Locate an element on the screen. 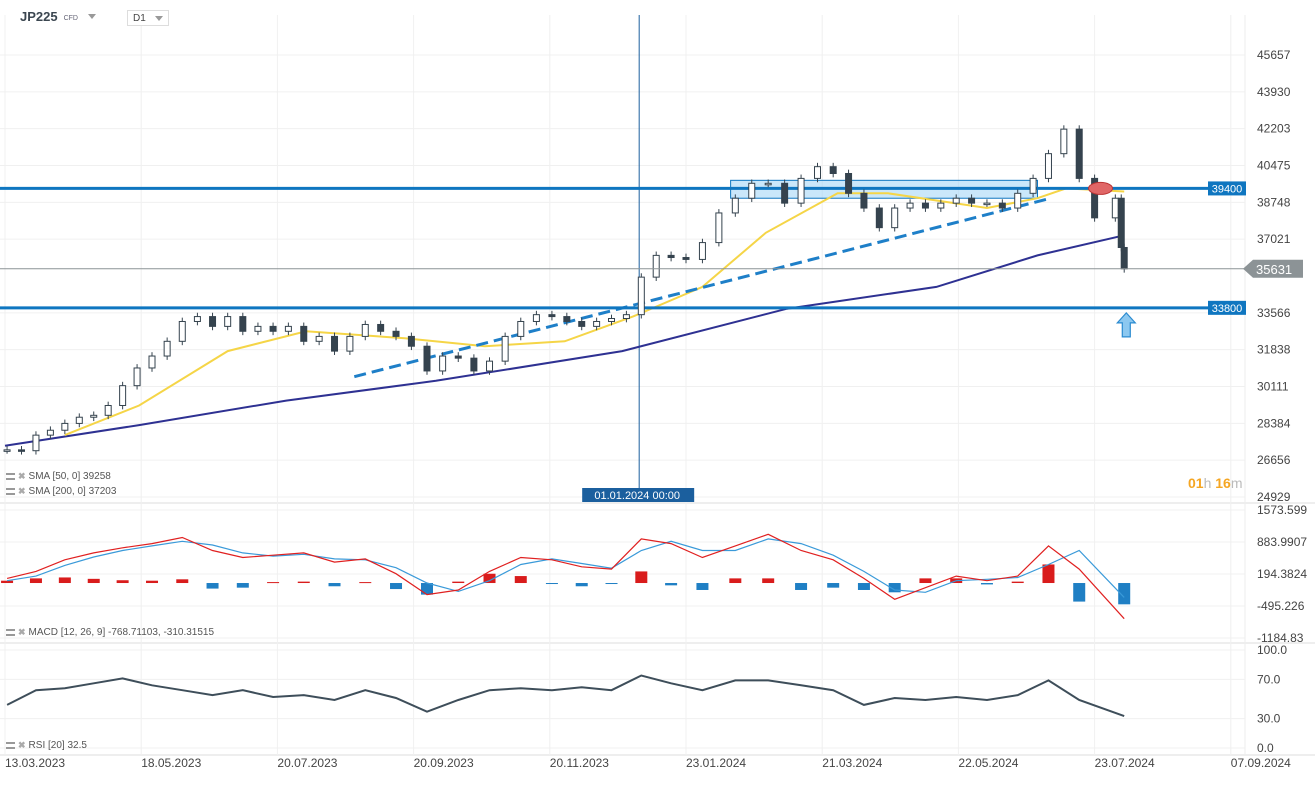 The width and height of the screenshot is (1315, 787). macd-axis-tick: 883.9907 is located at coordinates (1282, 542).